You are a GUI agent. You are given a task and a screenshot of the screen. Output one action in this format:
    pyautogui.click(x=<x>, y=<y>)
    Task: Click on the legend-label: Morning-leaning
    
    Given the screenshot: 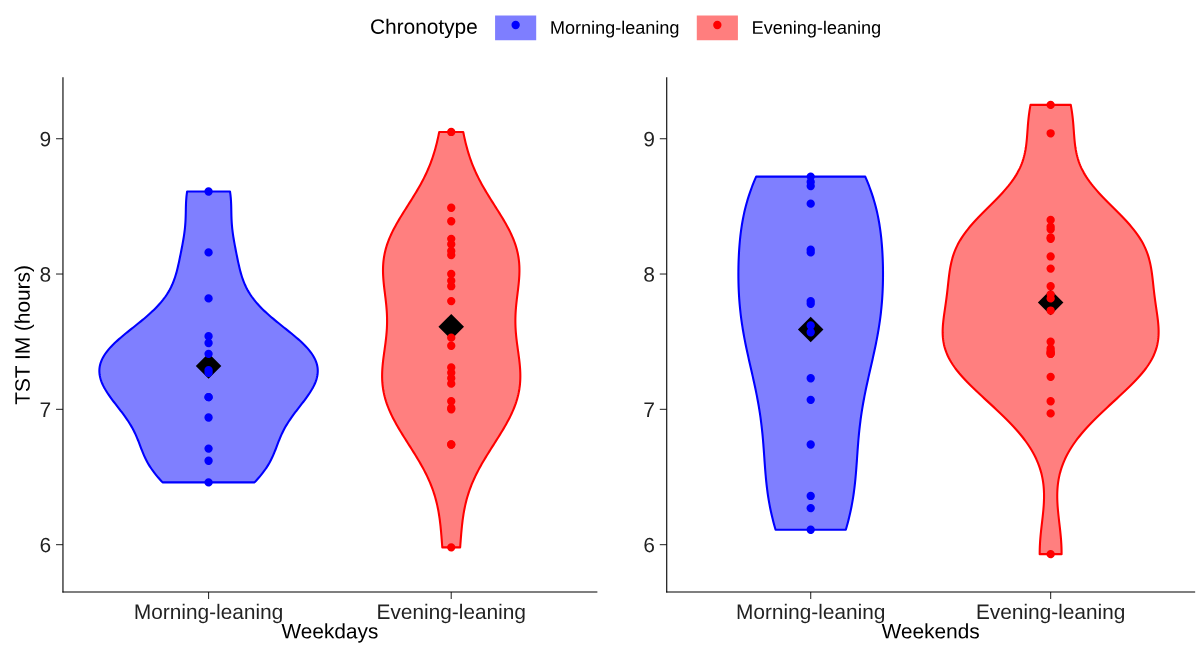 What is the action you would take?
    pyautogui.click(x=615, y=29)
    